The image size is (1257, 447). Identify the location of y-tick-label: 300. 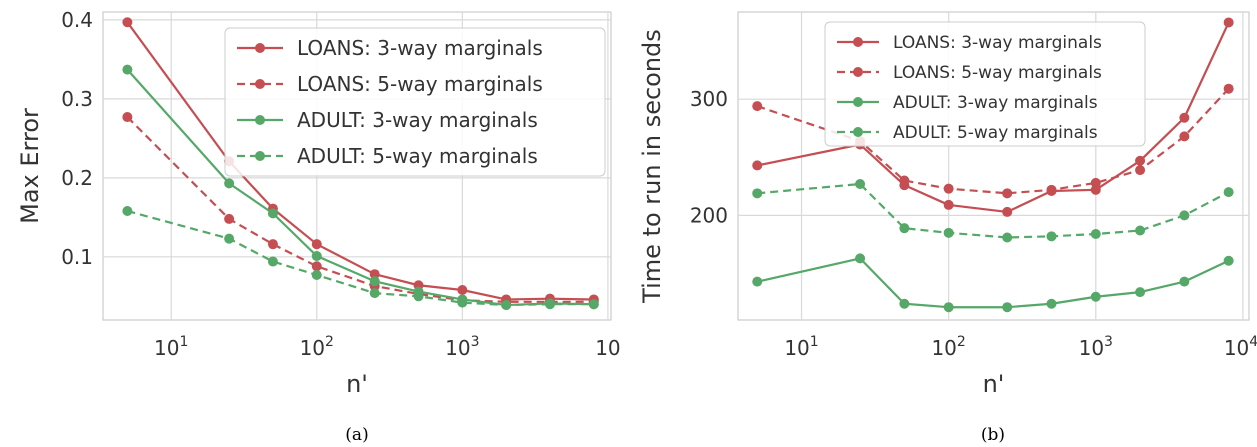
(709, 99).